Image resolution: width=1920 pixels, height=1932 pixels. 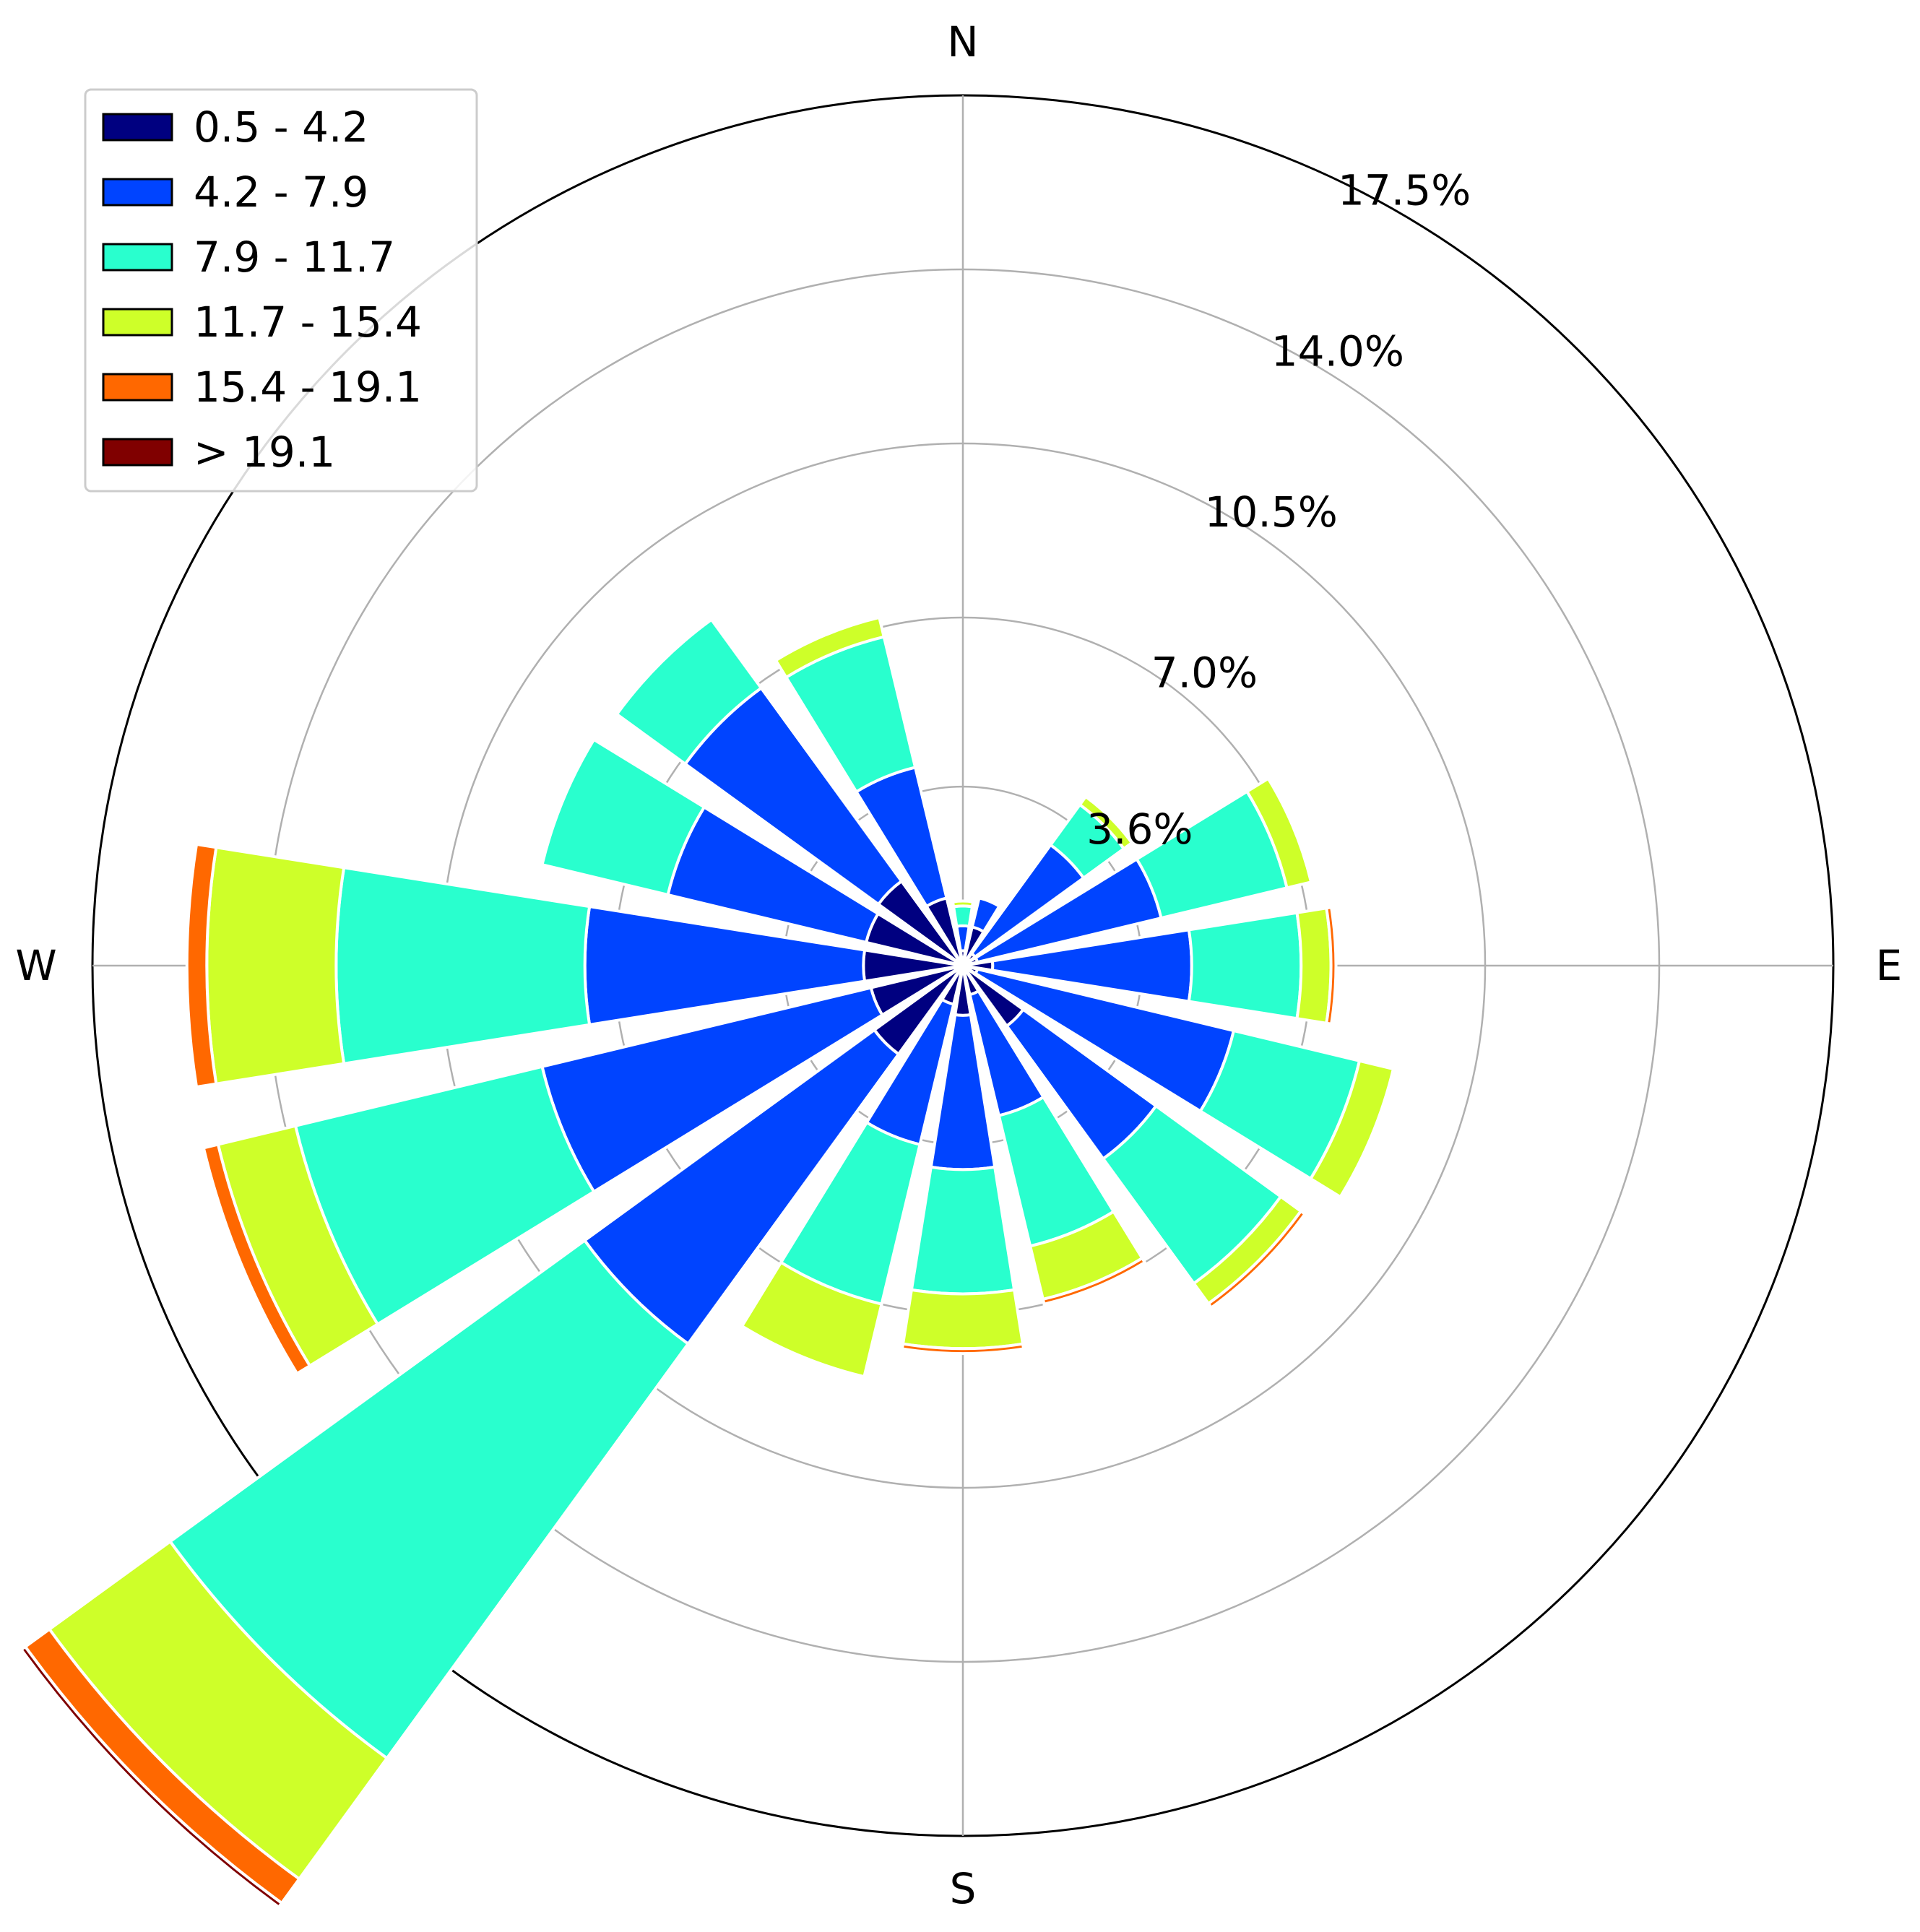 What do you see at coordinates (1204, 673) in the screenshot?
I see `radial-tick-label: 7.0%` at bounding box center [1204, 673].